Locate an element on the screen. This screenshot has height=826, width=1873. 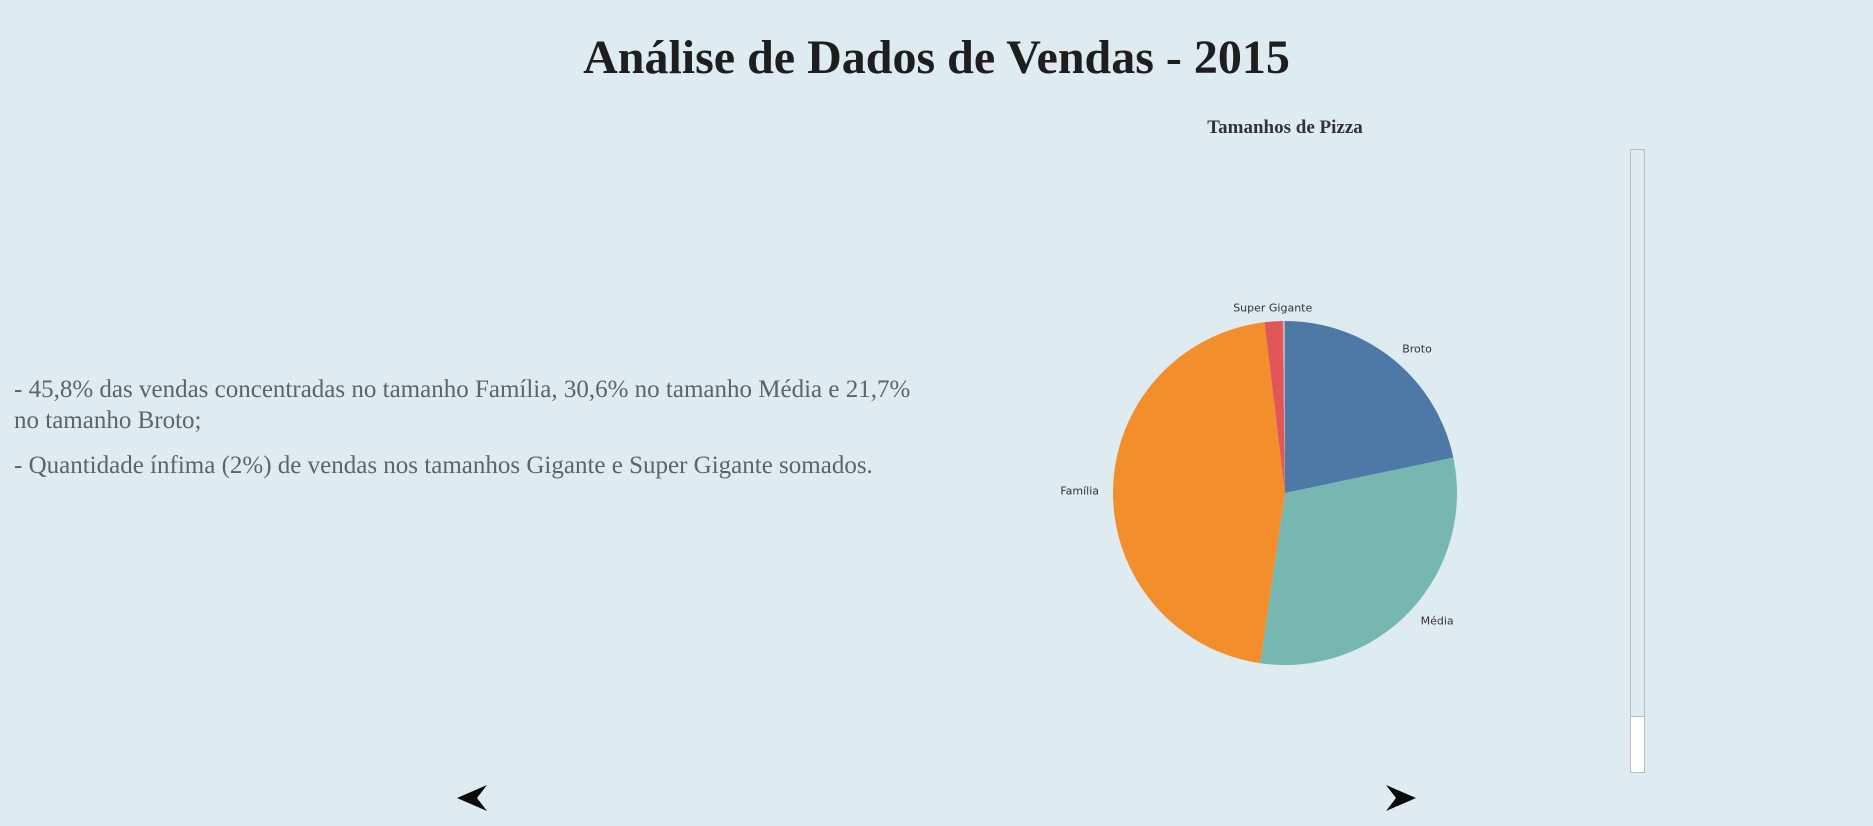
next-page-button is located at coordinates (1401, 798).